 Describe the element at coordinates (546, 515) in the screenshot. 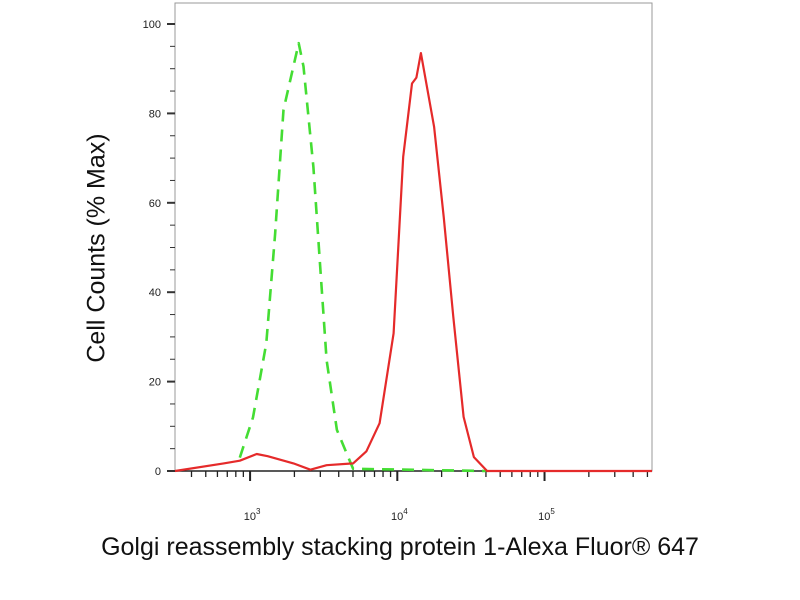

I see `x-tick-label: 10⁵` at that location.